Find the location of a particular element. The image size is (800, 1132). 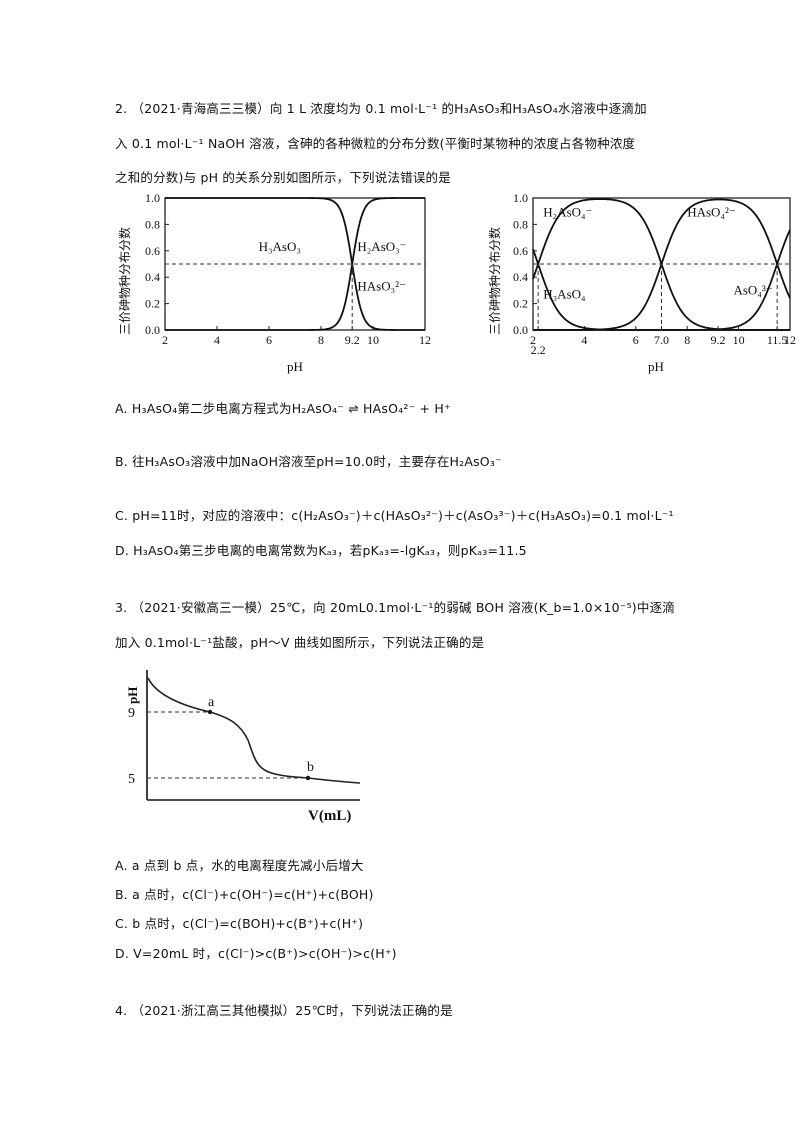

label-aso4: AsO₄³⁻ is located at coordinates (752, 289).